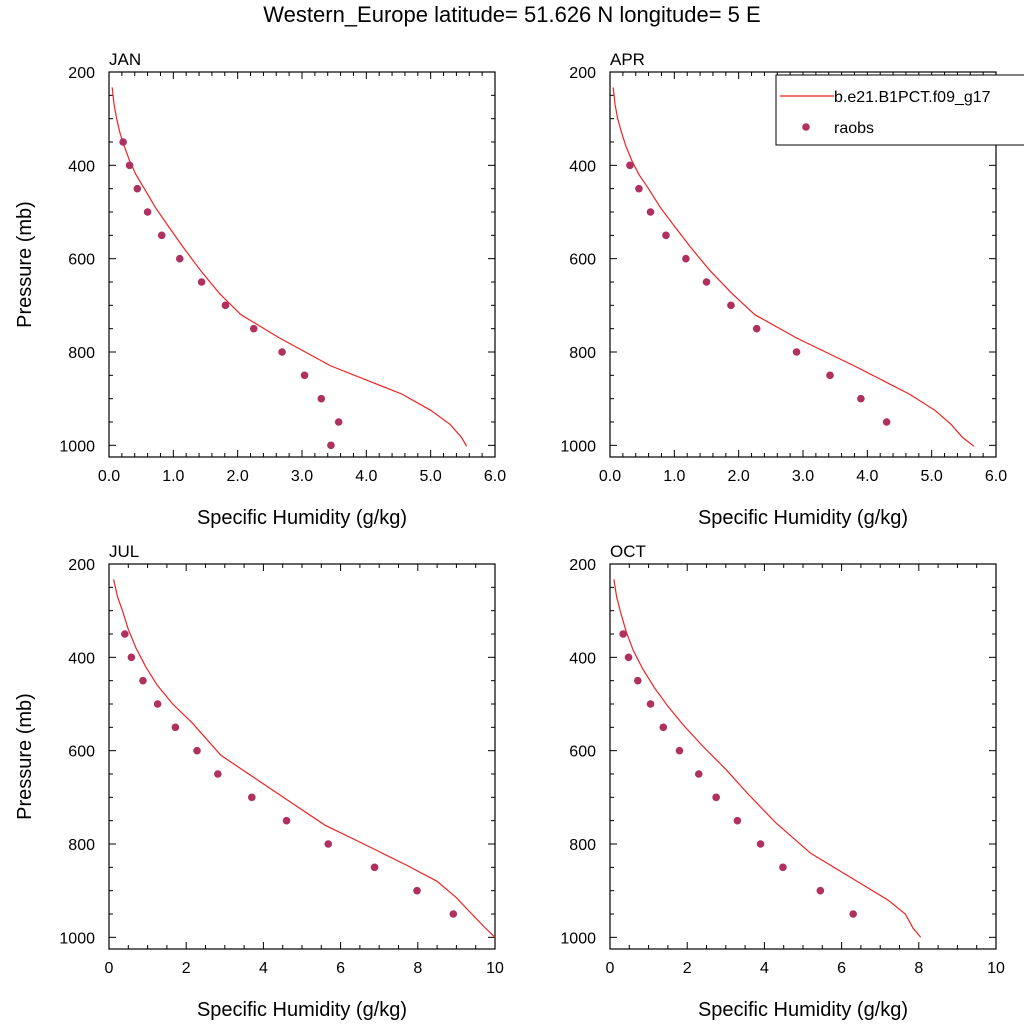  Describe the element at coordinates (628, 551) in the screenshot. I see `panel-label: OCT` at that location.